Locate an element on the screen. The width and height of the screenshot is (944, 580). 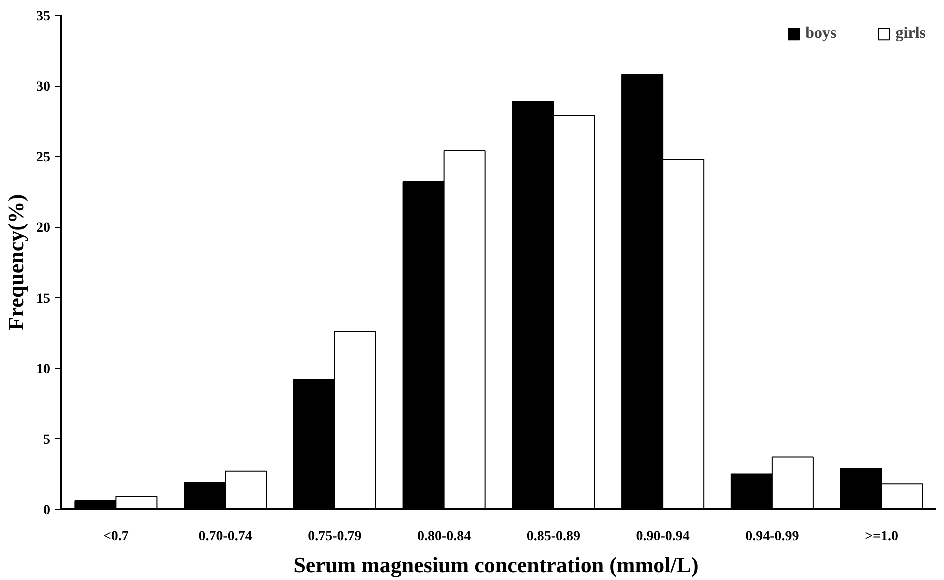
y-tick-label: 5 is located at coordinates (47, 440).